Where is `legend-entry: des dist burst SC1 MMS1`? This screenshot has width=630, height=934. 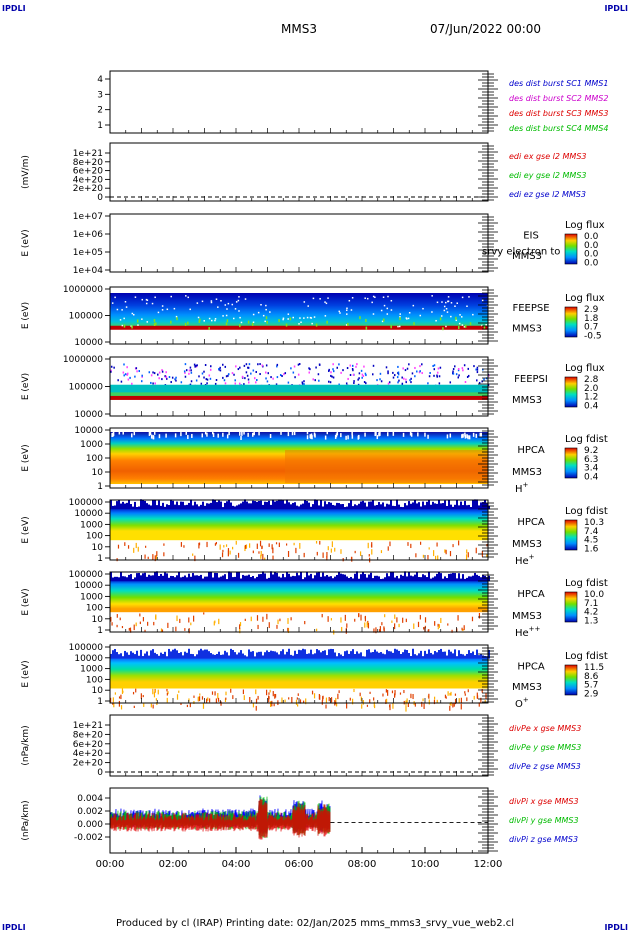
legend-entry: des dist burst SC1 MMS1 is located at coordinates (558, 83).